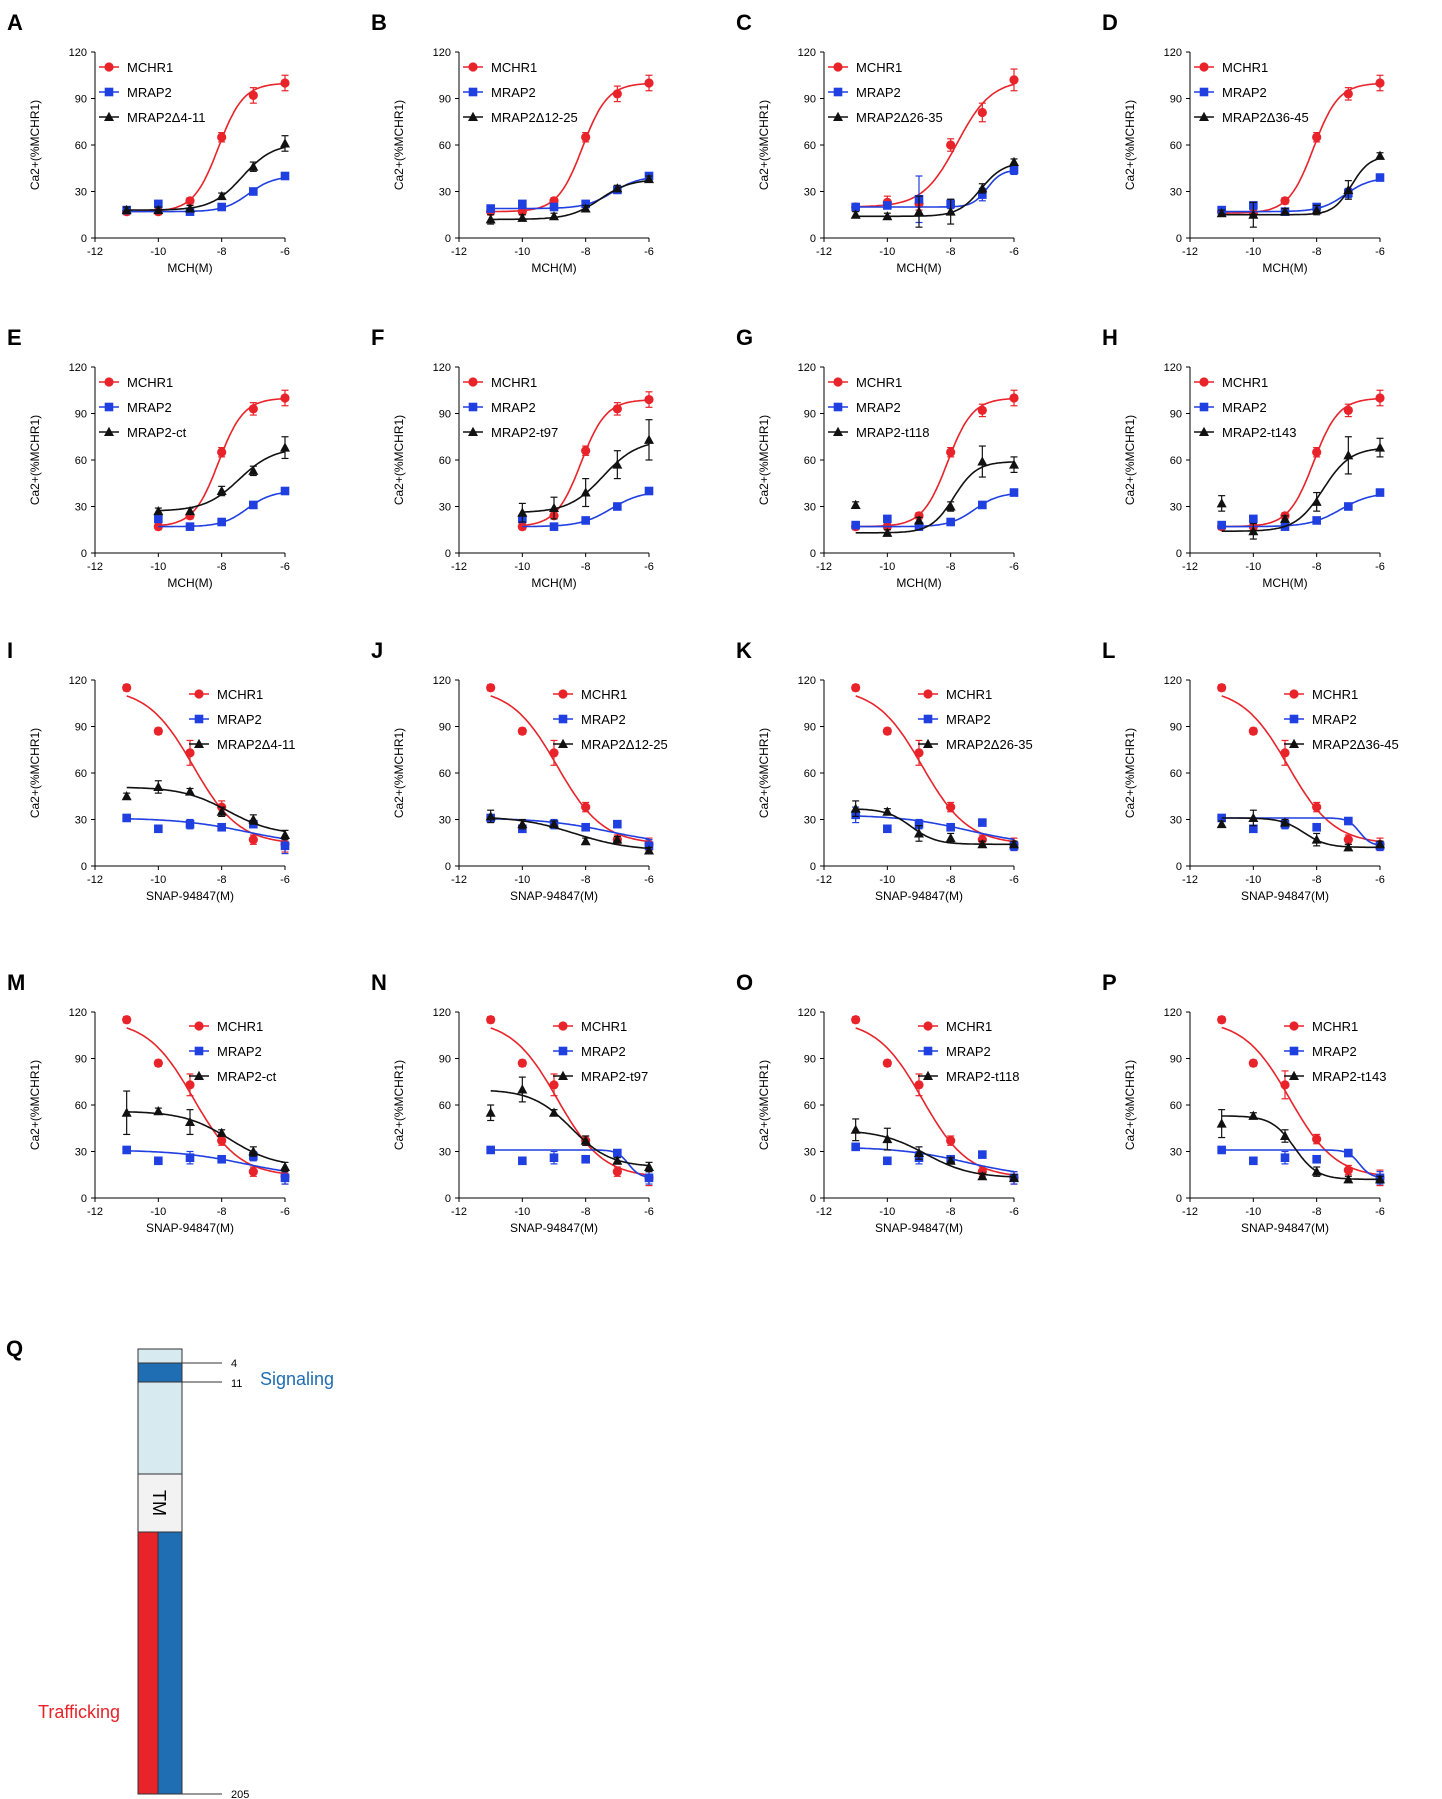 Image resolution: width=1442 pixels, height=1799 pixels. Describe the element at coordinates (524, 432) in the screenshot. I see `legend-label: MRAP2-t97` at that location.